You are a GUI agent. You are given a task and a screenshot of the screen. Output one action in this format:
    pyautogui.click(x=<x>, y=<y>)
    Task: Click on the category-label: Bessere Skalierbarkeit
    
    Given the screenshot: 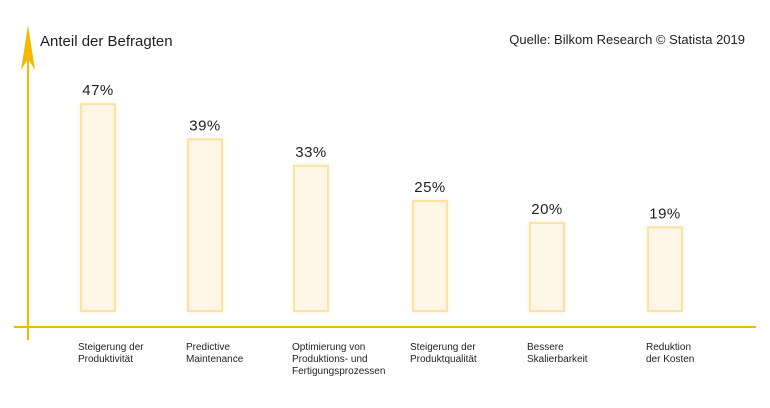 What is the action you would take?
    pyautogui.click(x=557, y=353)
    